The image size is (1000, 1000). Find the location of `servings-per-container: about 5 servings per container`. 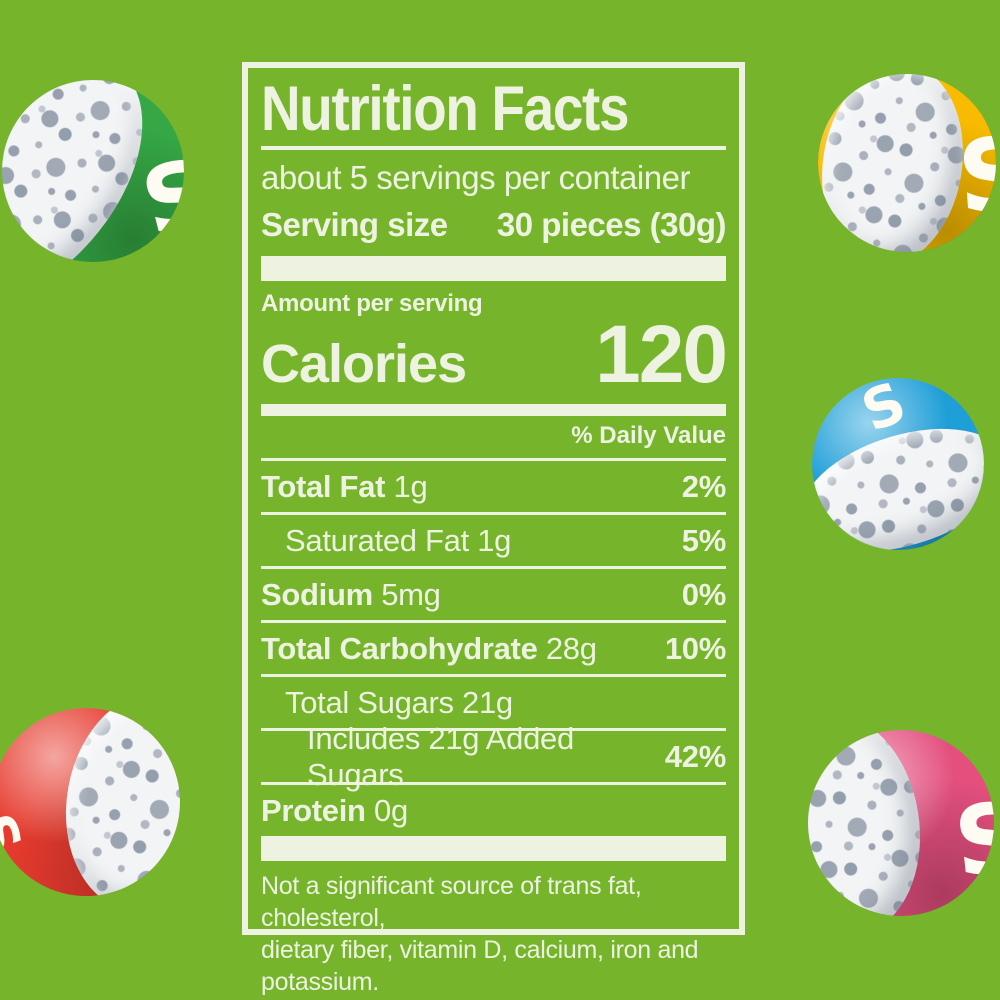

servings-per-container: about 5 servings per container is located at coordinates (475, 177).